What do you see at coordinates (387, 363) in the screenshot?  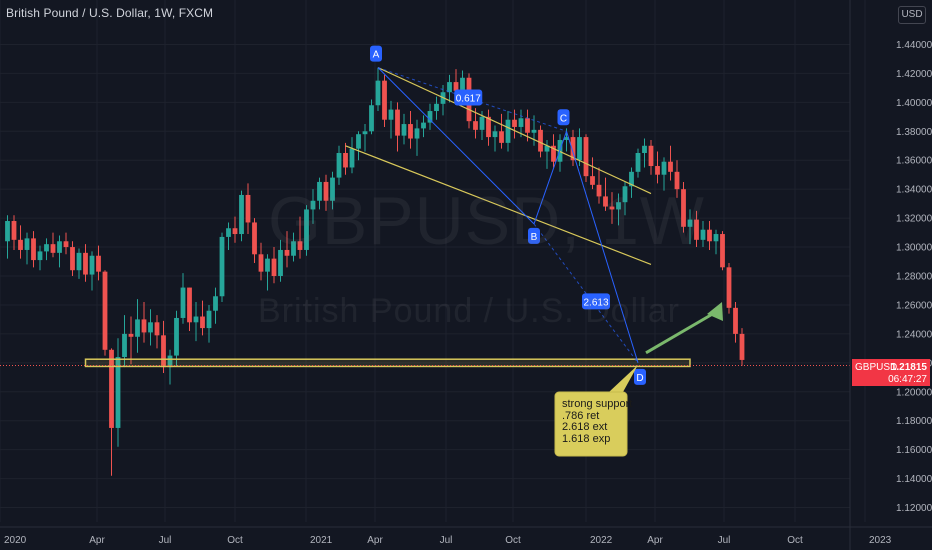 I see `support-zone` at bounding box center [387, 363].